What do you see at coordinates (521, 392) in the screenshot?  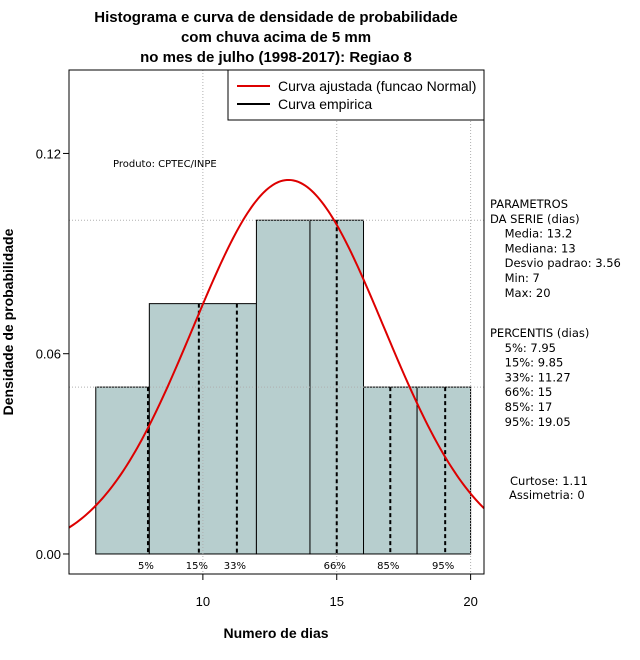 I see `percentis-line: 66%: 15` at bounding box center [521, 392].